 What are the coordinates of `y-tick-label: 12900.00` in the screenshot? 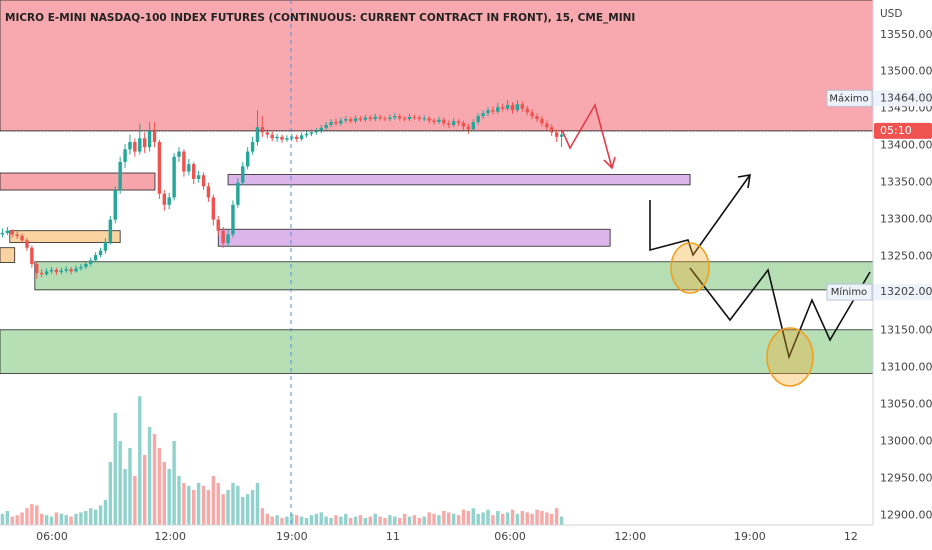 It's located at (906, 514).